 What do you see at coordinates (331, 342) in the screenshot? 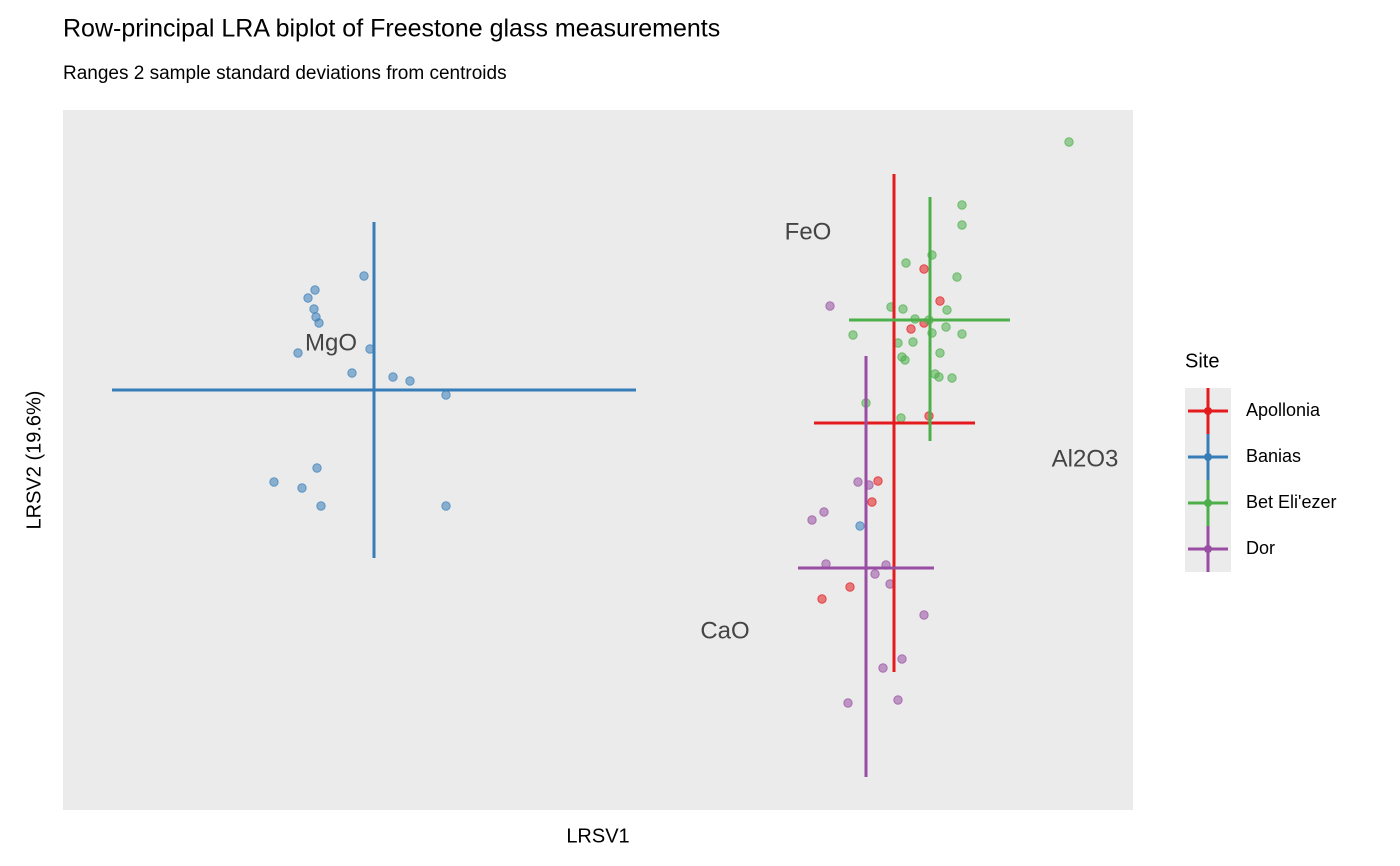
I see `variable-label: MgO` at bounding box center [331, 342].